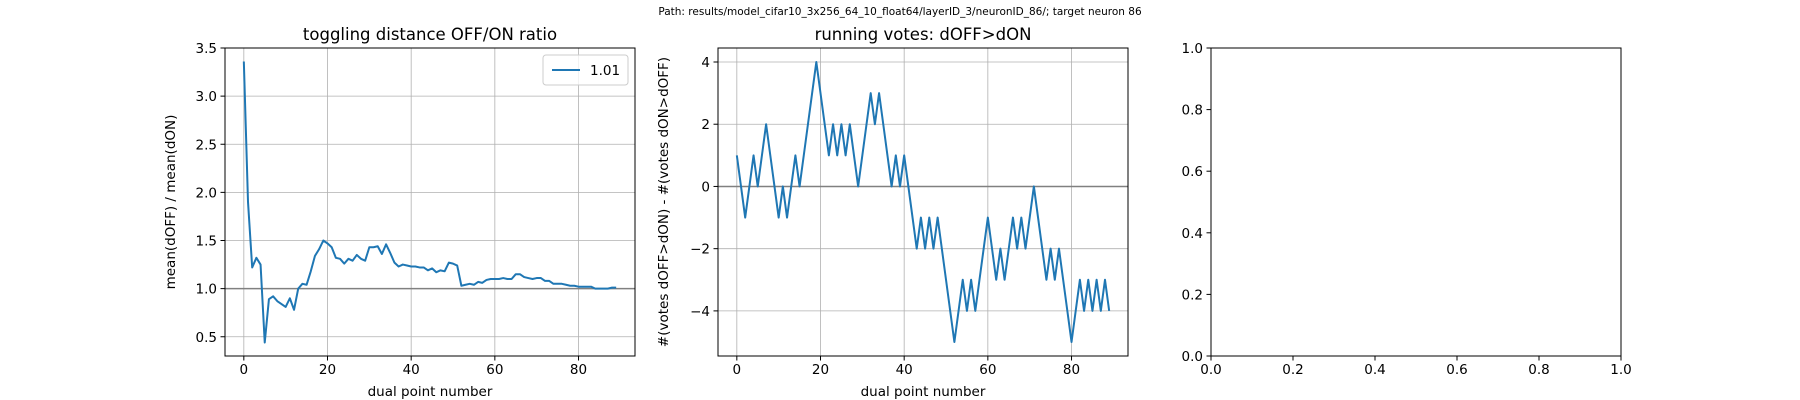  Describe the element at coordinates (1192, 111) in the screenshot. I see `y-tick-label: 0.8` at that location.